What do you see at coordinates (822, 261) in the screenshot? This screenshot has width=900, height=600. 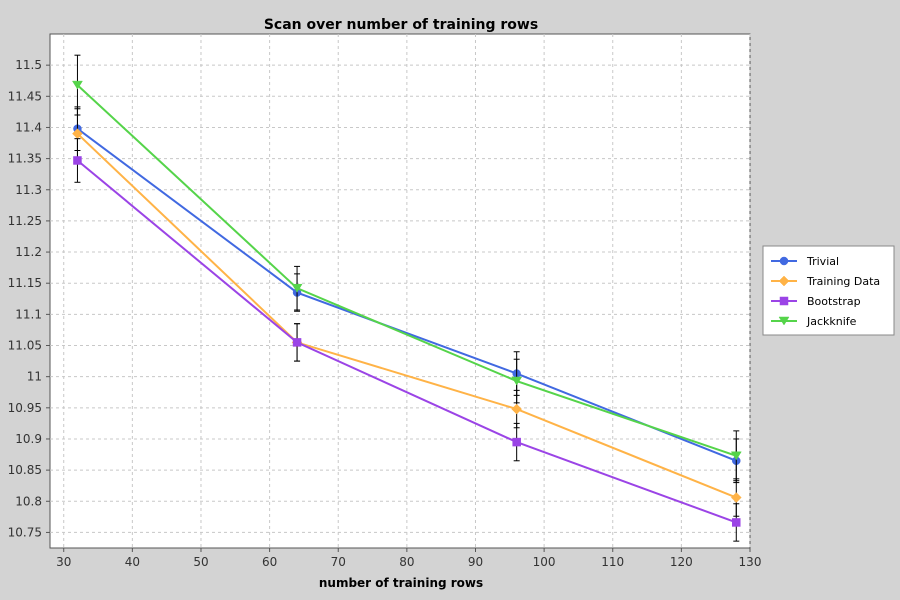 I see `legend-label: Trivial` at bounding box center [822, 261].